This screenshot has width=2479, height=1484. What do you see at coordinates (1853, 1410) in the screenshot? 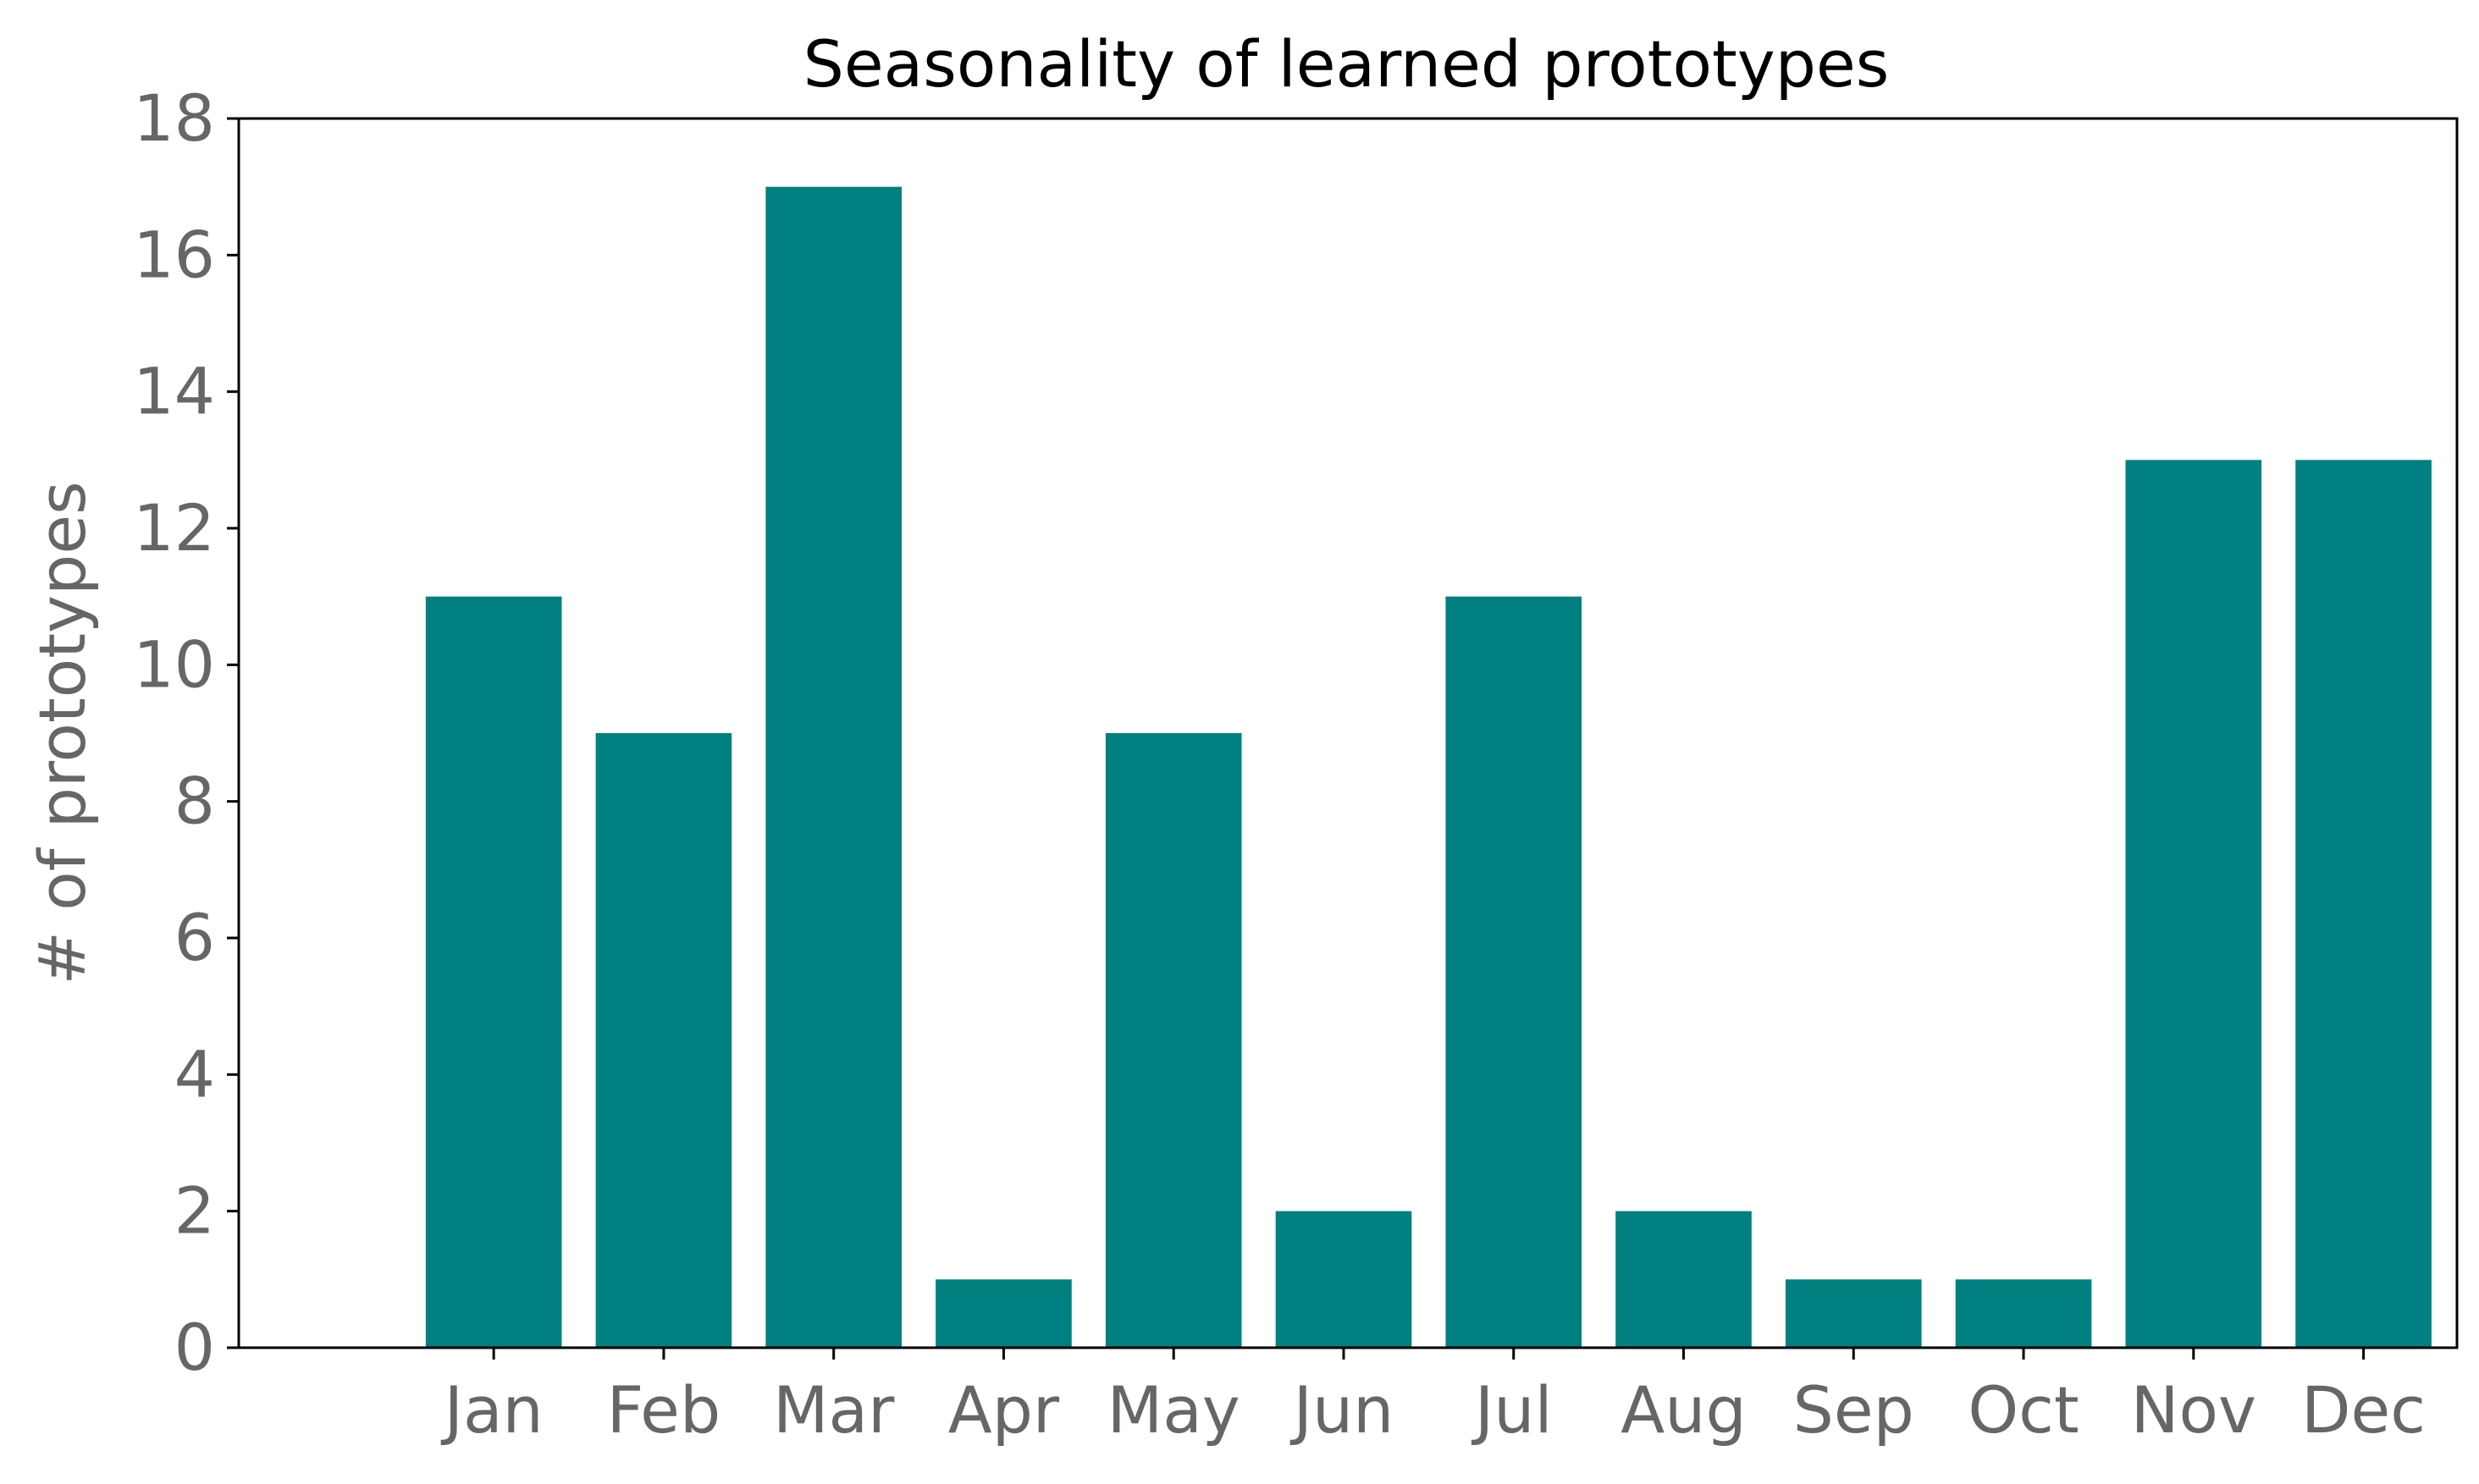
I see `x-tick-label-sep: Sep` at bounding box center [1853, 1410].